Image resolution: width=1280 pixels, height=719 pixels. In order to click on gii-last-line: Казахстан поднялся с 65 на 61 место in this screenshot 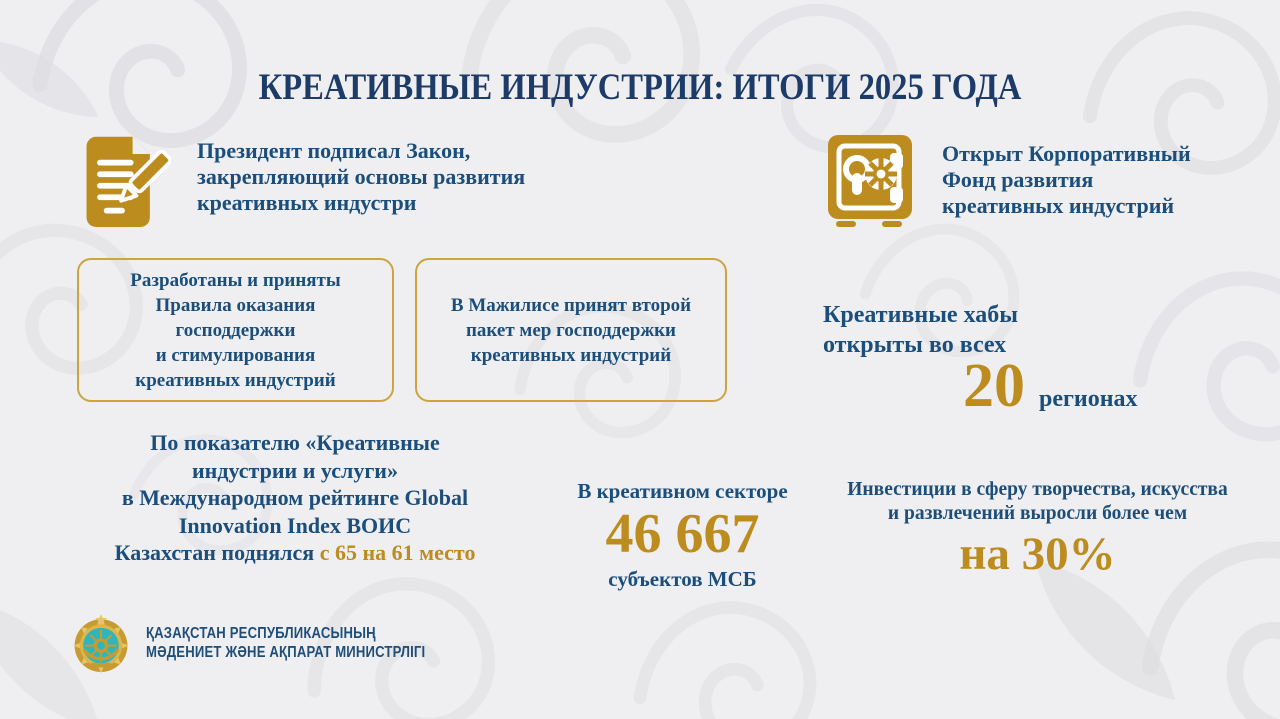, I will do `click(295, 553)`.